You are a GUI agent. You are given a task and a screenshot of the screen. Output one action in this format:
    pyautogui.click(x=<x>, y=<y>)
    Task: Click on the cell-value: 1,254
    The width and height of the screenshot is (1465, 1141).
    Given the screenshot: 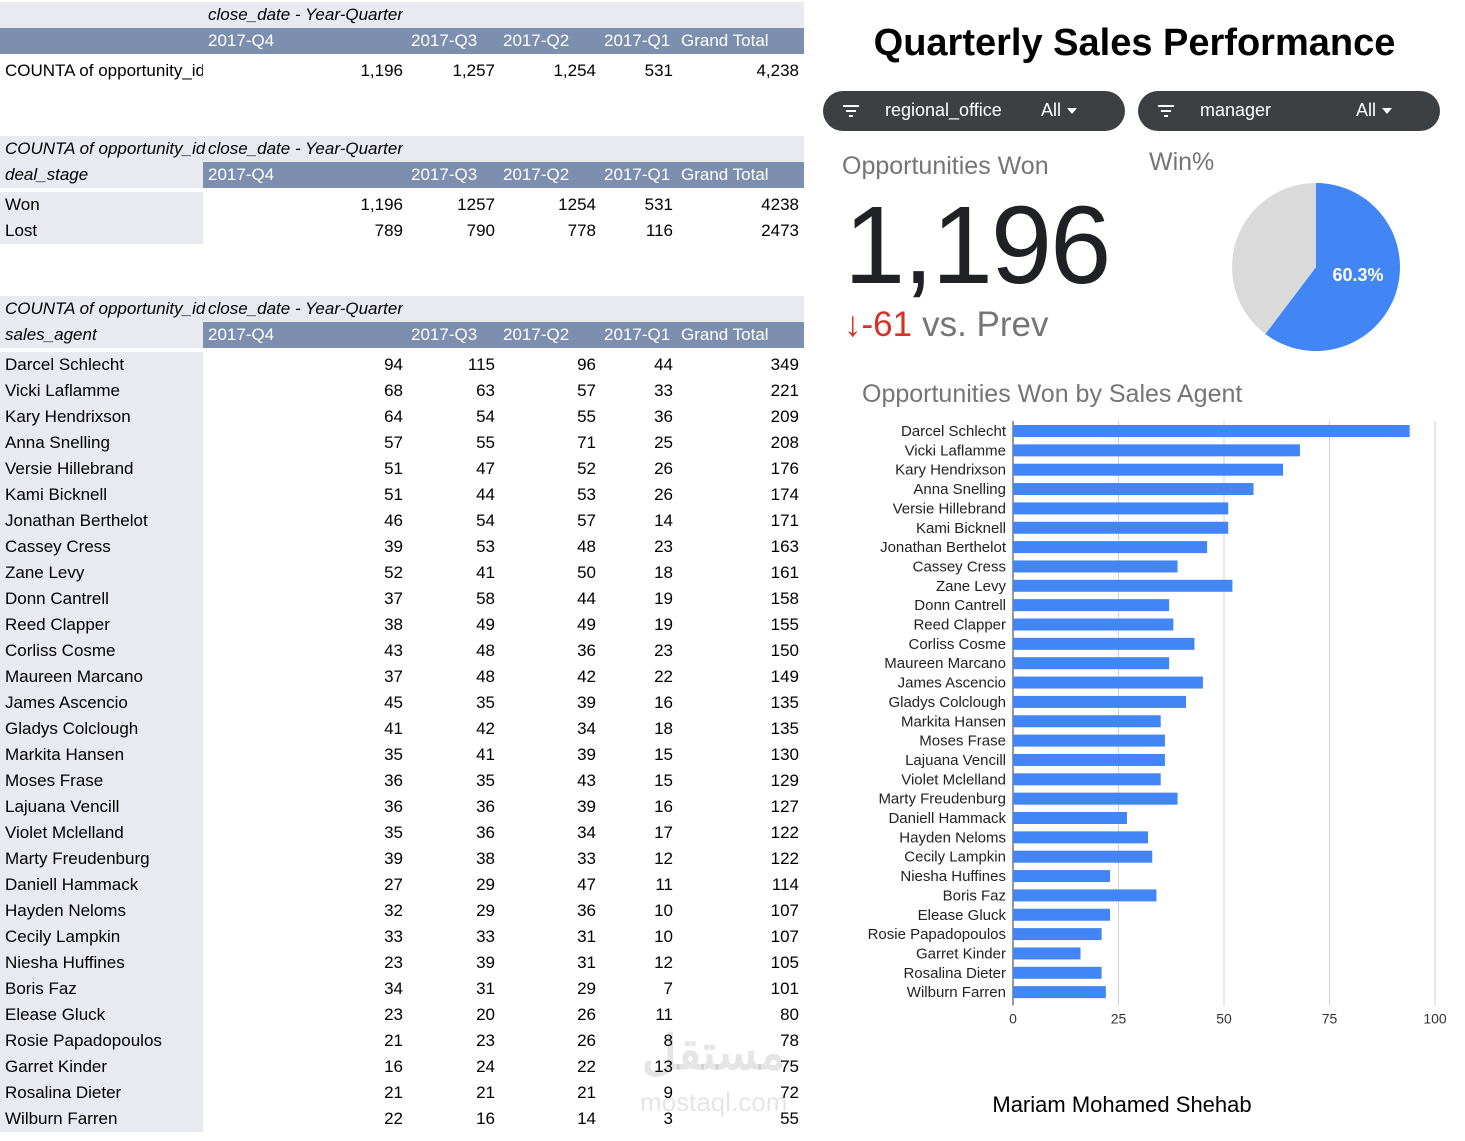 What is the action you would take?
    pyautogui.click(x=574, y=70)
    